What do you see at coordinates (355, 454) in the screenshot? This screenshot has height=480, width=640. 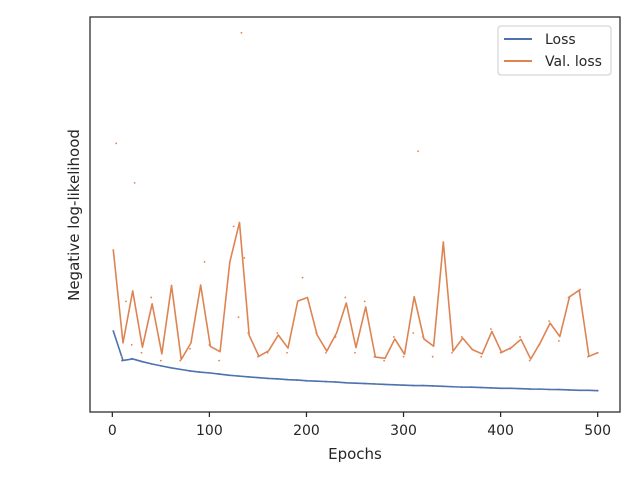 I see `x-axis-label: Epochs` at bounding box center [355, 454].